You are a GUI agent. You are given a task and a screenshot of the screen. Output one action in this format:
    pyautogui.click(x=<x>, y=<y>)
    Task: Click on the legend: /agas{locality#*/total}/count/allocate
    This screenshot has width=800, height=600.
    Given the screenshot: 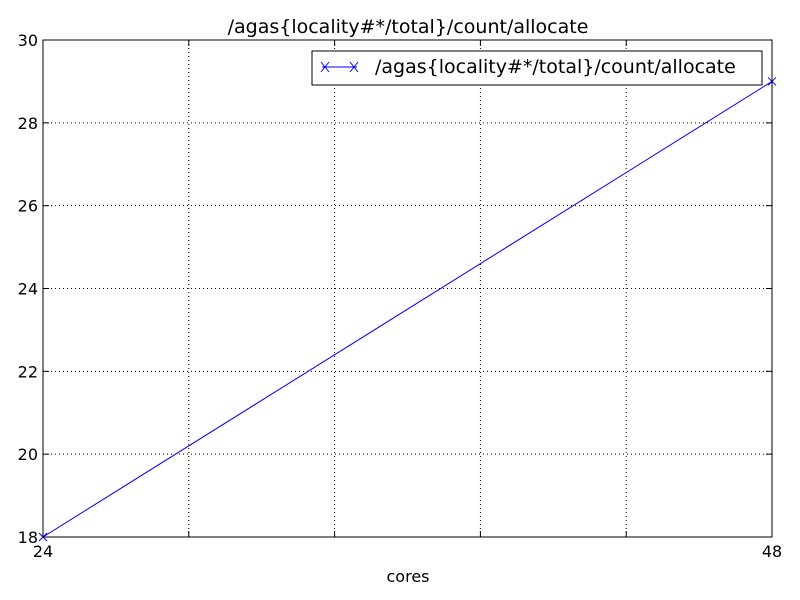 What is the action you would take?
    pyautogui.click(x=537, y=68)
    